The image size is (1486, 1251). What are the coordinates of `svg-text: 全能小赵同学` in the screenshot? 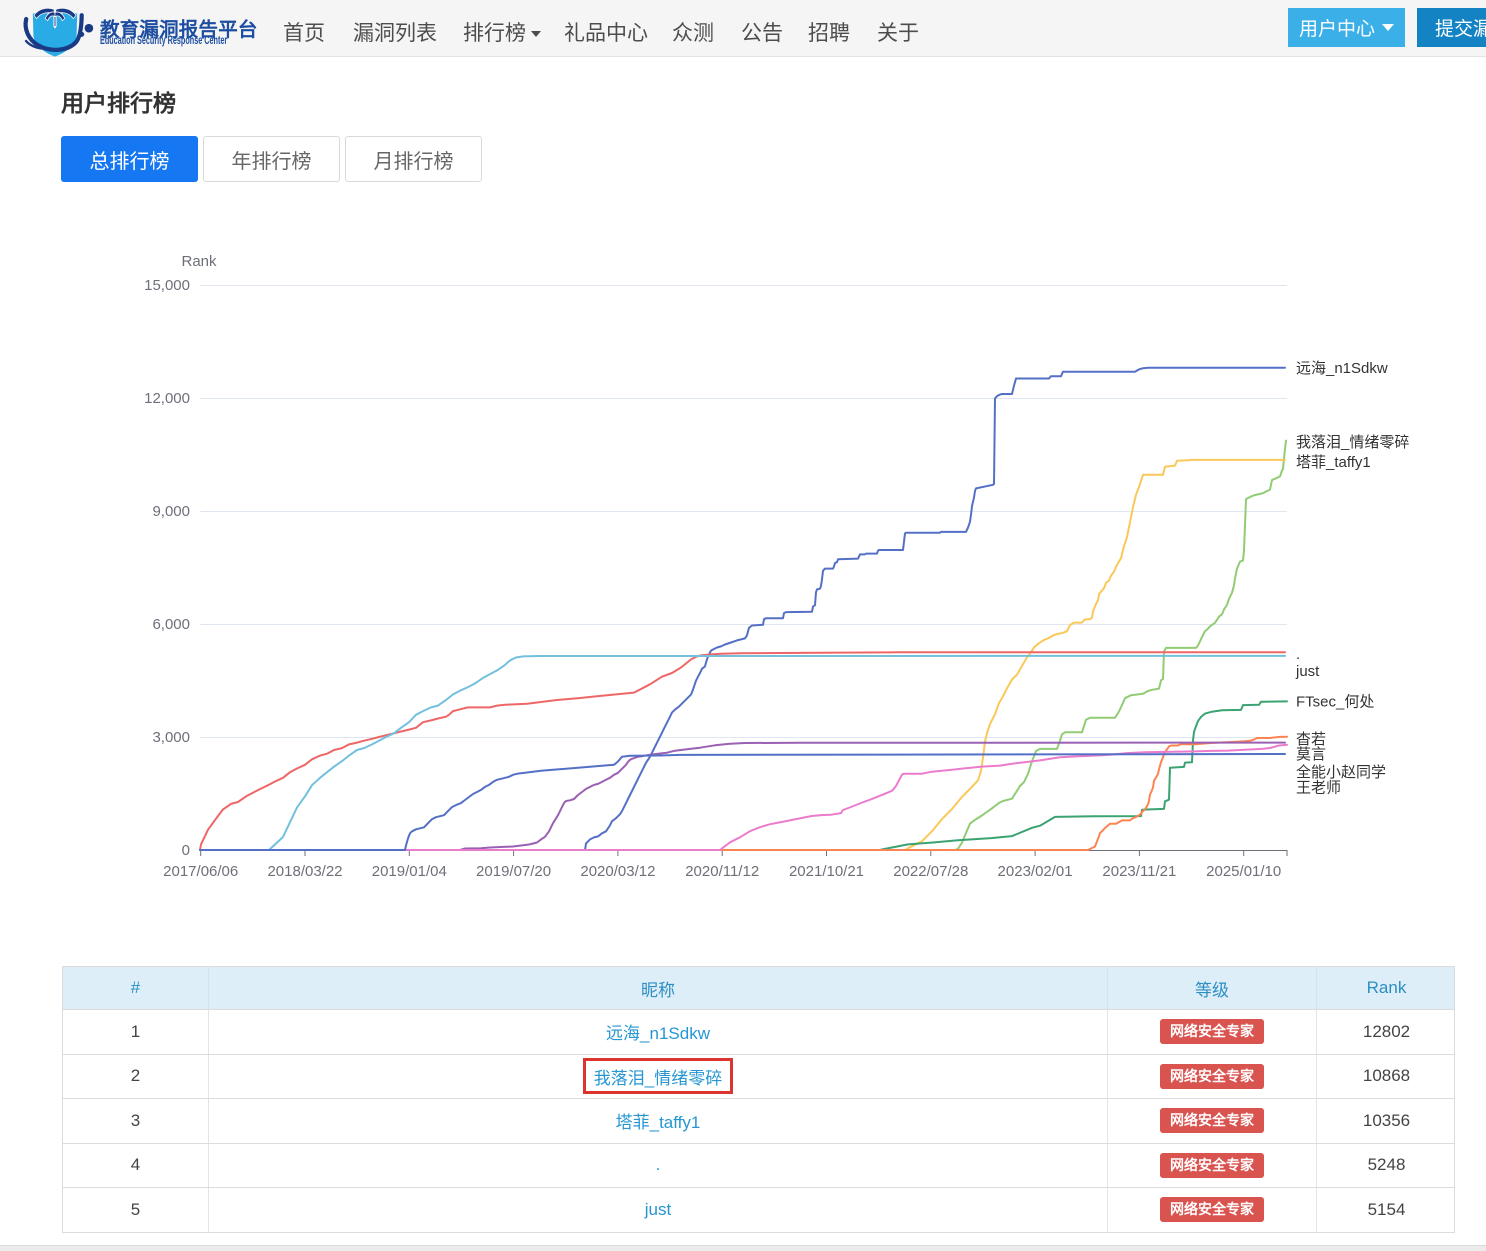 It's located at (1341, 772).